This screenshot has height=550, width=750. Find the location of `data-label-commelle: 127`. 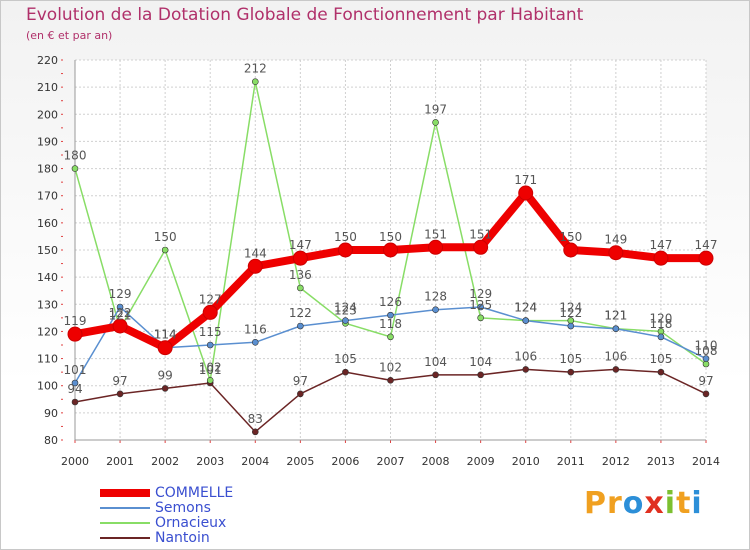

data-label-commelle: 127 is located at coordinates (210, 299).